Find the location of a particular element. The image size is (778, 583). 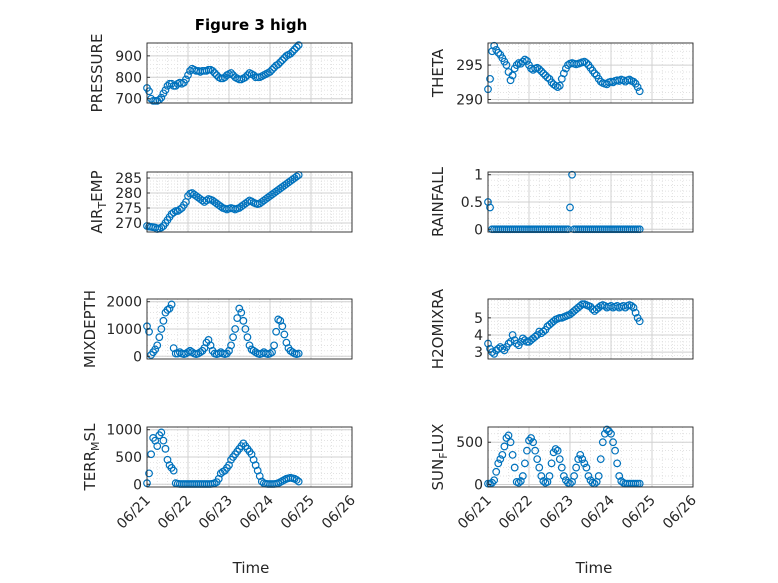

figure-title: Figure 3 high is located at coordinates (251, 25).